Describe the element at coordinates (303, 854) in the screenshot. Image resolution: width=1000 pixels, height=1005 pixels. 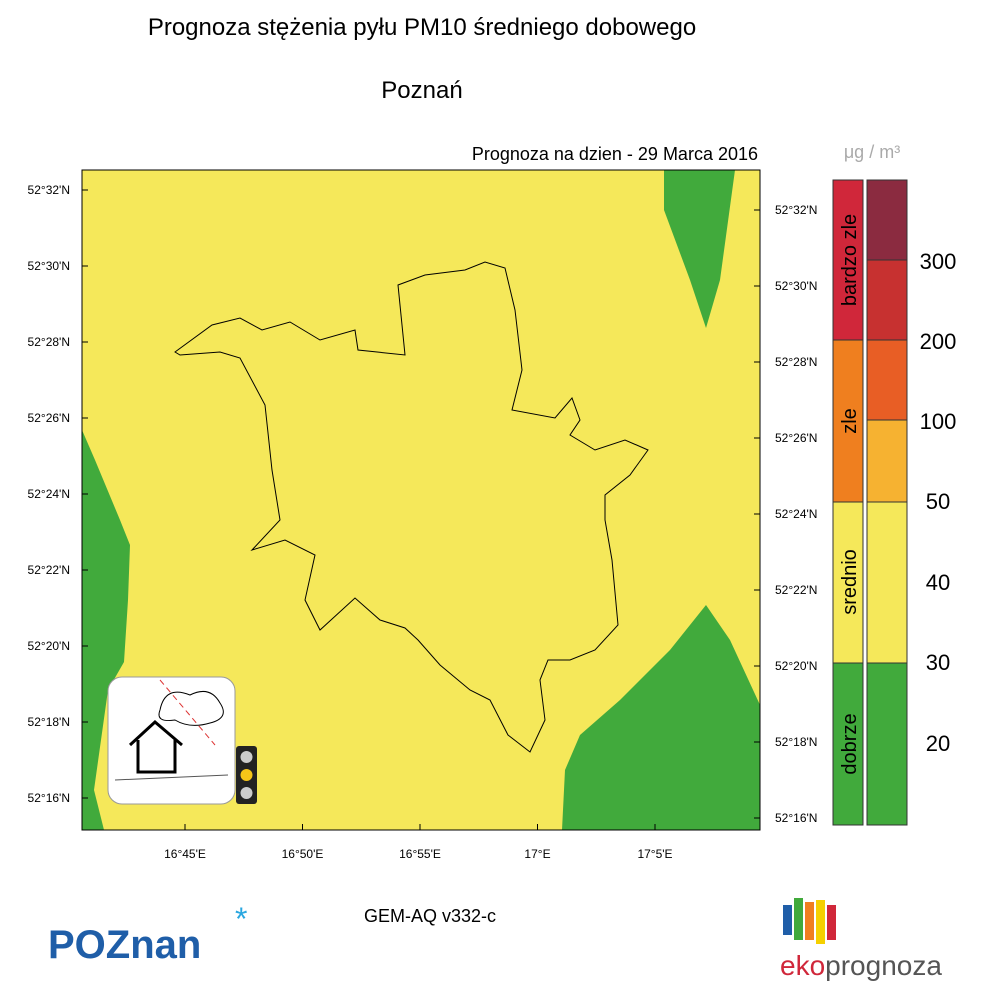
I see `lon-label: 16°50'E` at that location.